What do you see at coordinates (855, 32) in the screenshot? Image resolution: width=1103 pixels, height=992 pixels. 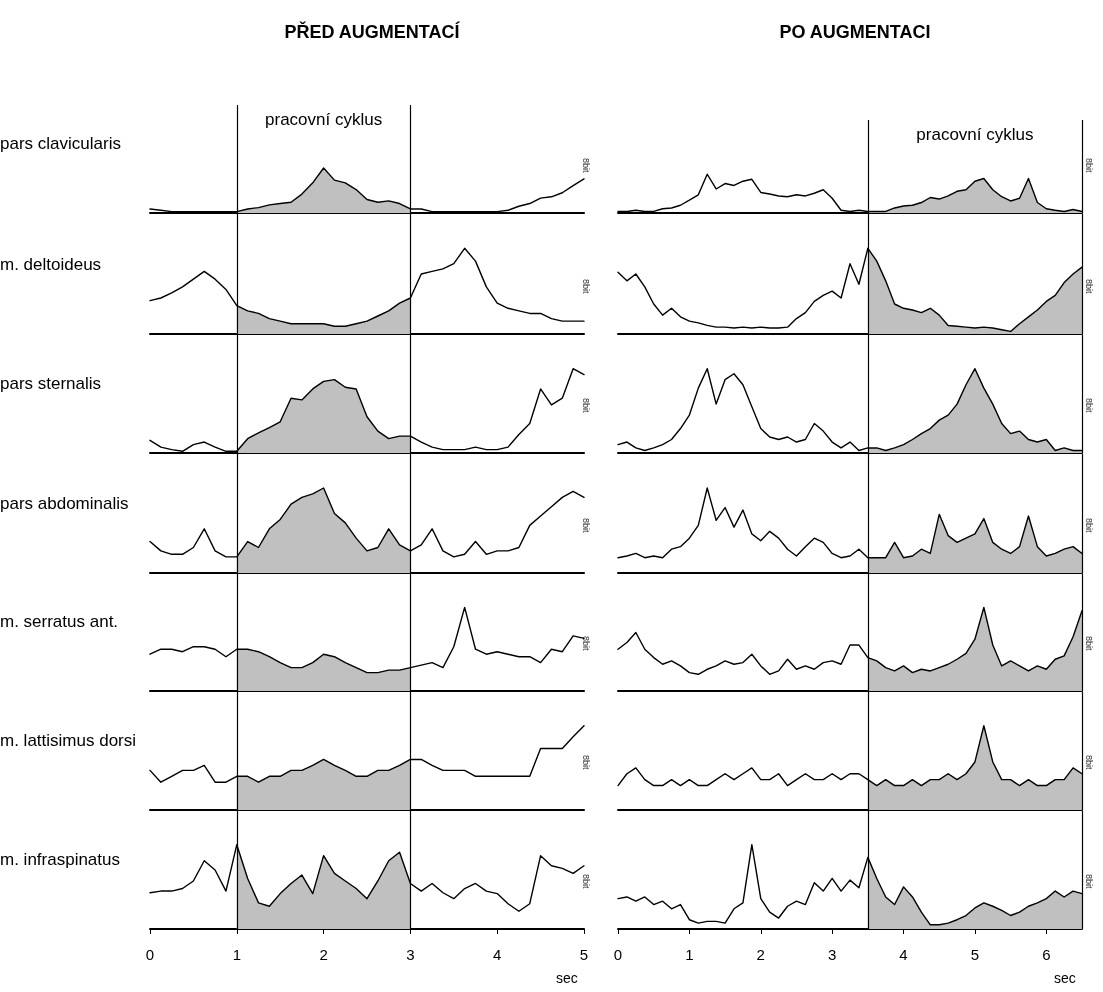 I see `chart-title: PO AUGMENTACI` at bounding box center [855, 32].